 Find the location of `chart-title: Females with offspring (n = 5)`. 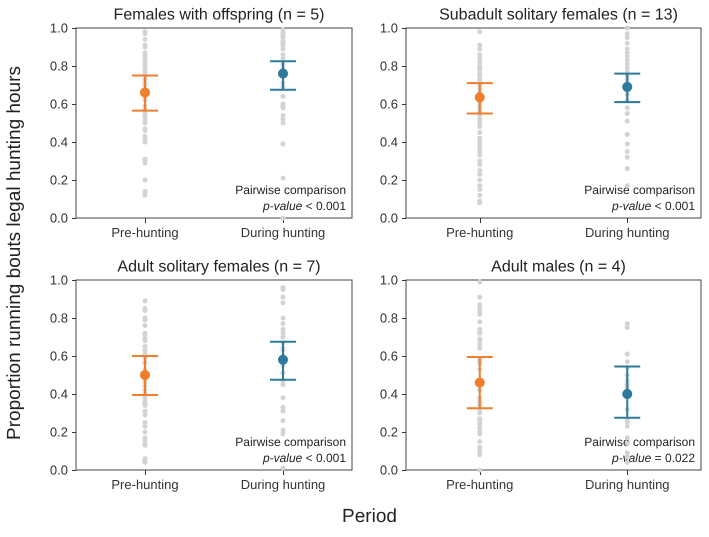

chart-title: Females with offspring (n = 5) is located at coordinates (219, 15).